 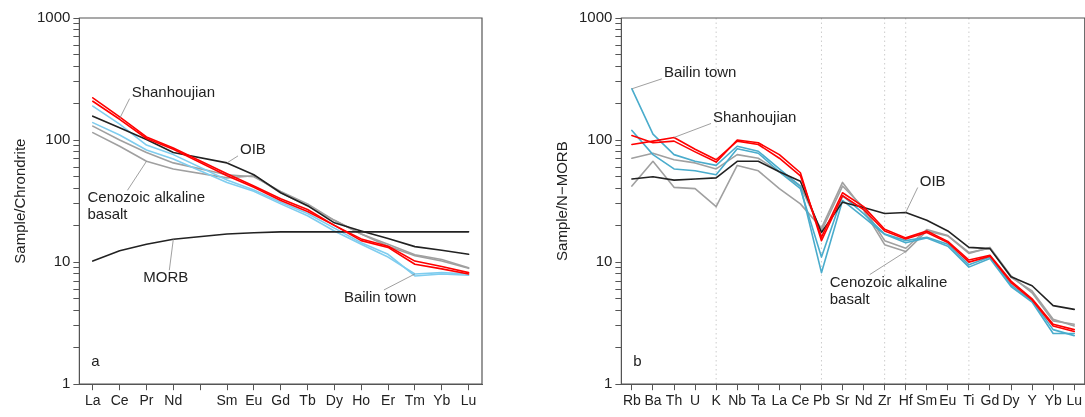 What do you see at coordinates (969, 400) in the screenshot?
I see `x-tick-label: Ti` at bounding box center [969, 400].